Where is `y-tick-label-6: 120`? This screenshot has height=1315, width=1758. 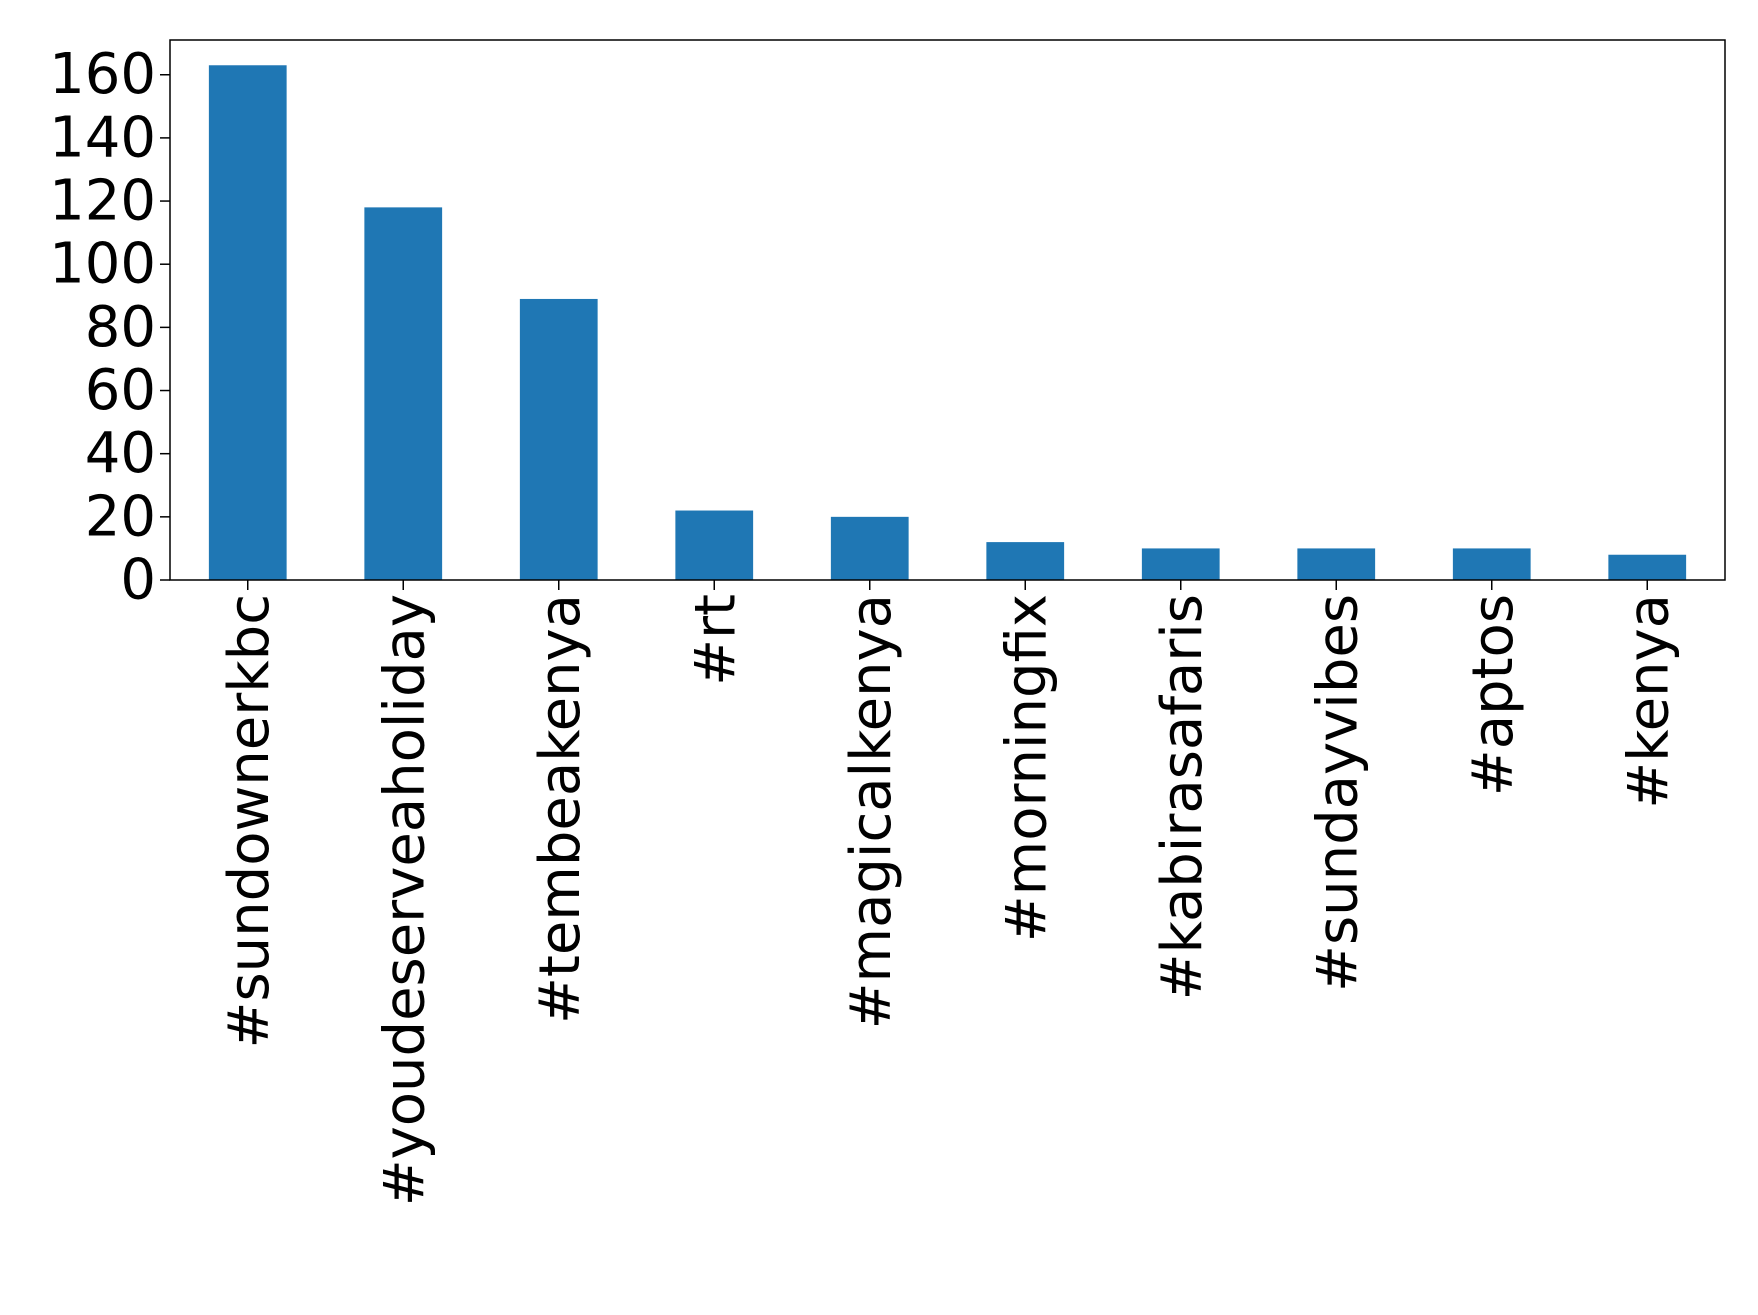 y-tick-label-6: 120 is located at coordinates (102, 201).